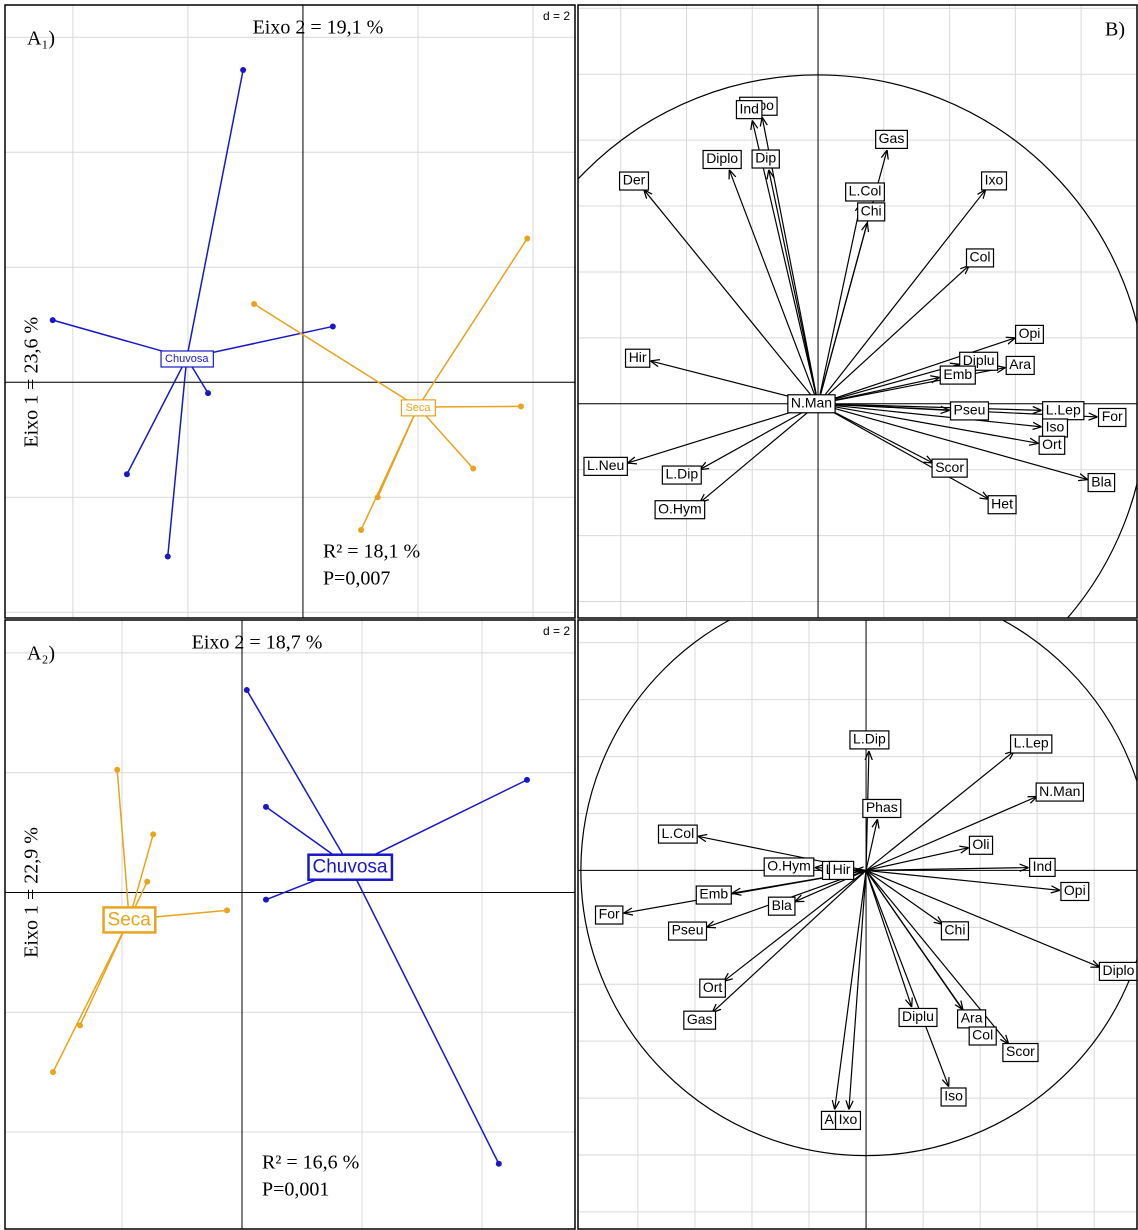  I want to click on variable-label: Der, so click(634, 180).